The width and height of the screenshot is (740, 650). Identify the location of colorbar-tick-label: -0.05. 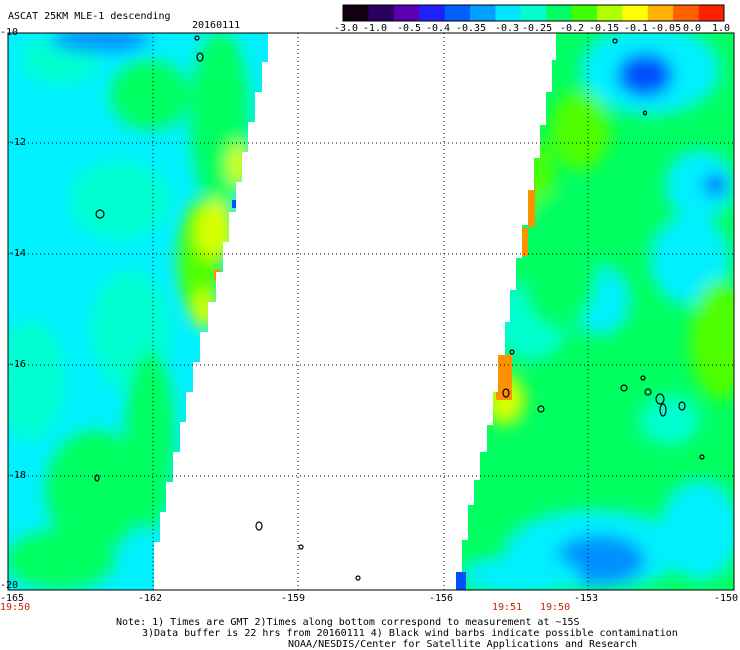
(666, 28).